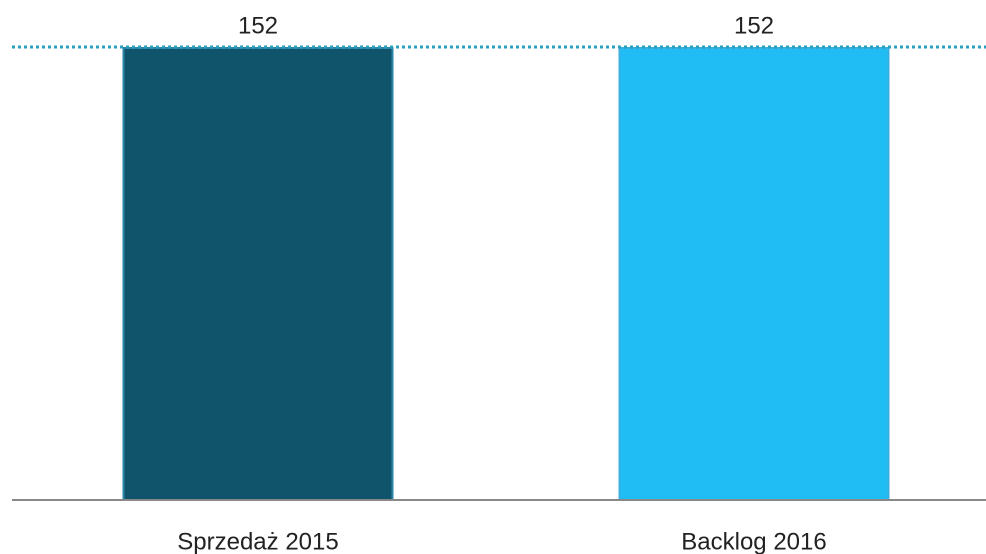 The image size is (986, 554). I want to click on x-tick-label: Backlog 2016, so click(753, 541).